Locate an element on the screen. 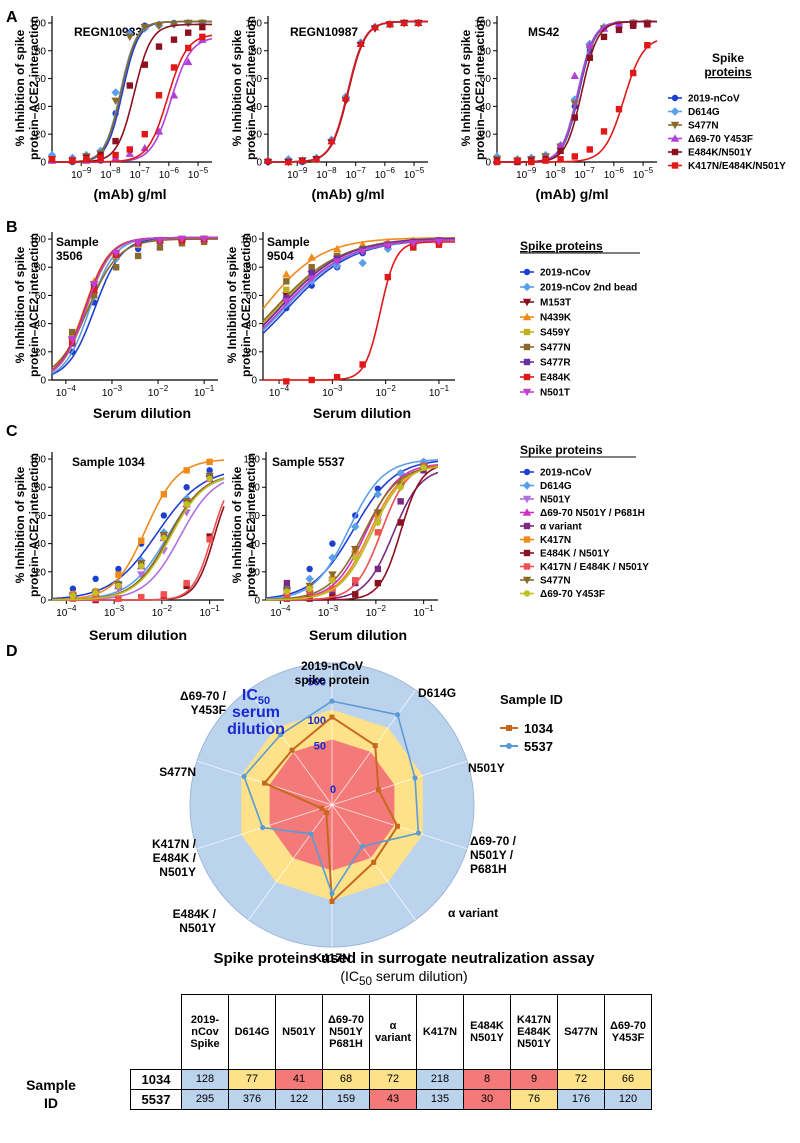 The height and width of the screenshot is (1143, 800). fit-curve-N439K is located at coordinates (358, 273).